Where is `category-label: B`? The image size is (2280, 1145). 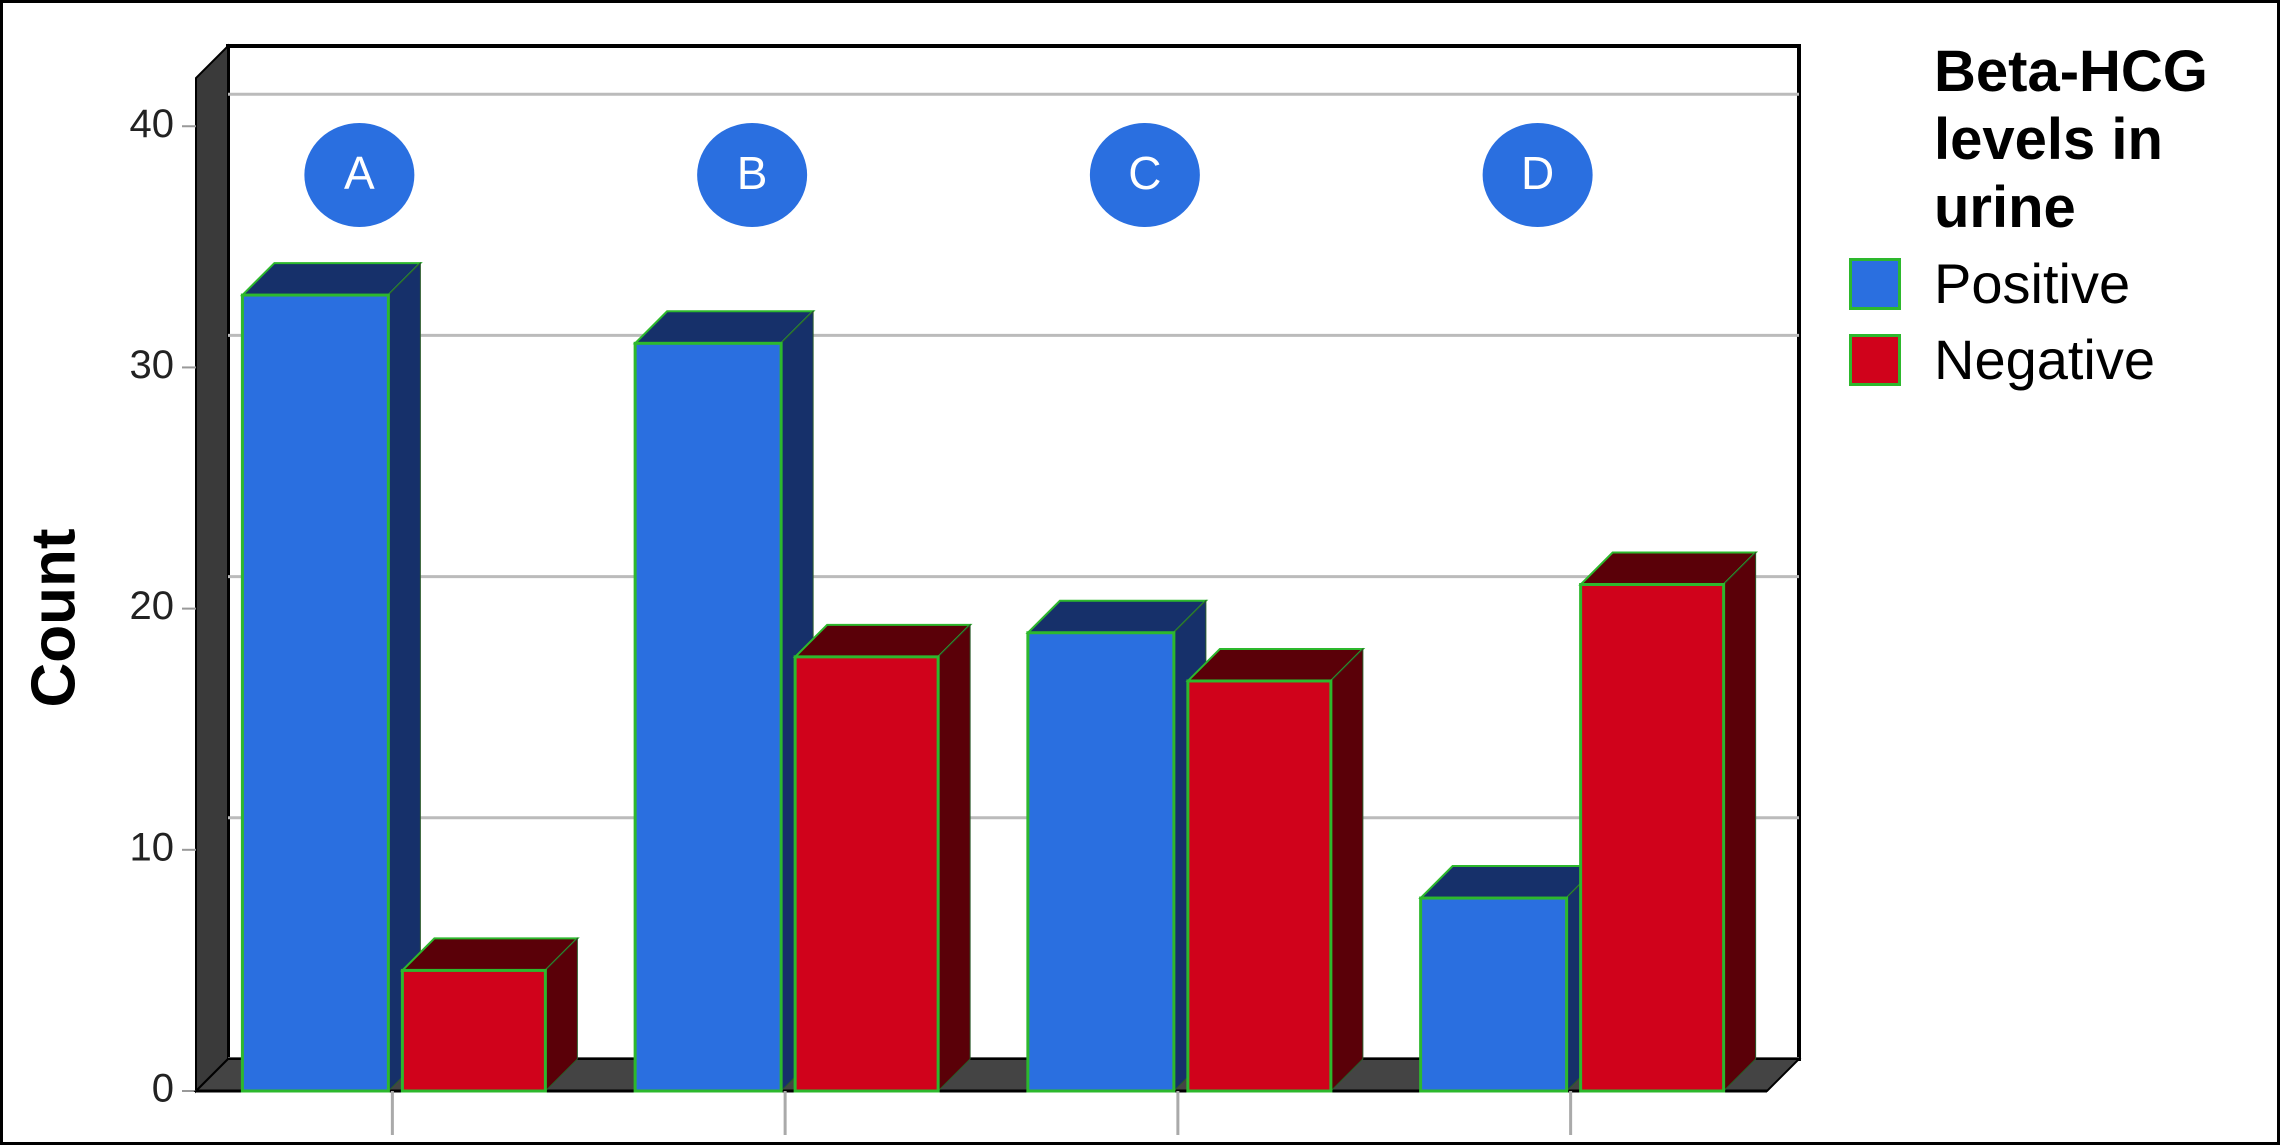
category-label: B is located at coordinates (752, 173).